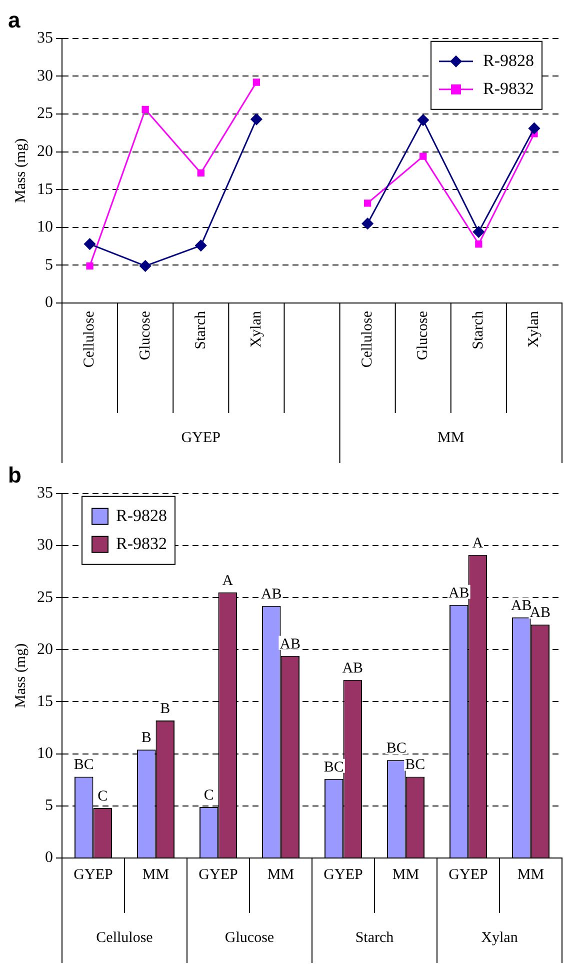  What do you see at coordinates (451, 438) in the screenshot?
I see `text: MM` at bounding box center [451, 438].